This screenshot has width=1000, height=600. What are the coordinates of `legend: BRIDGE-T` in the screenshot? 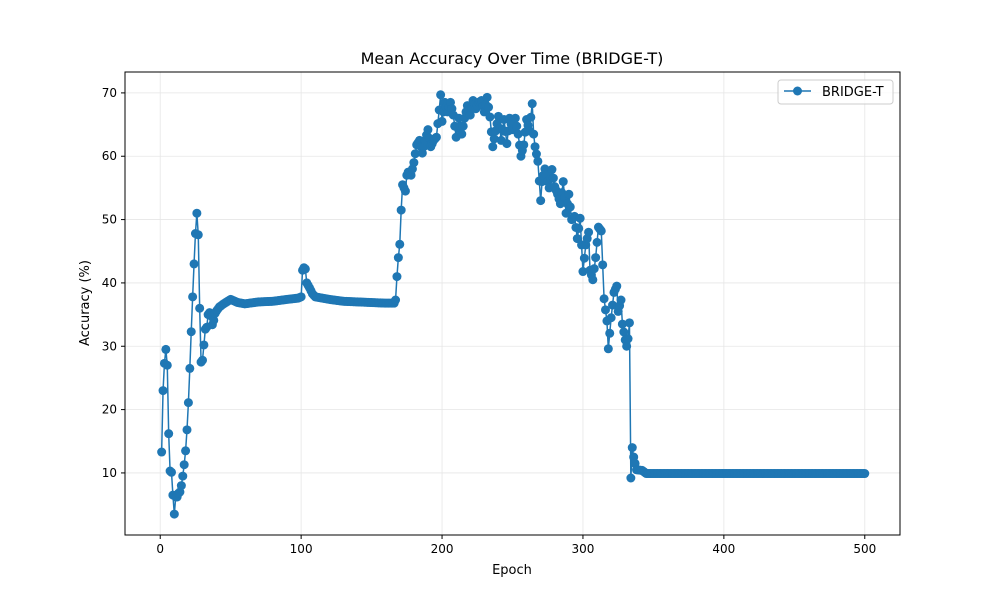 It's located at (835, 92).